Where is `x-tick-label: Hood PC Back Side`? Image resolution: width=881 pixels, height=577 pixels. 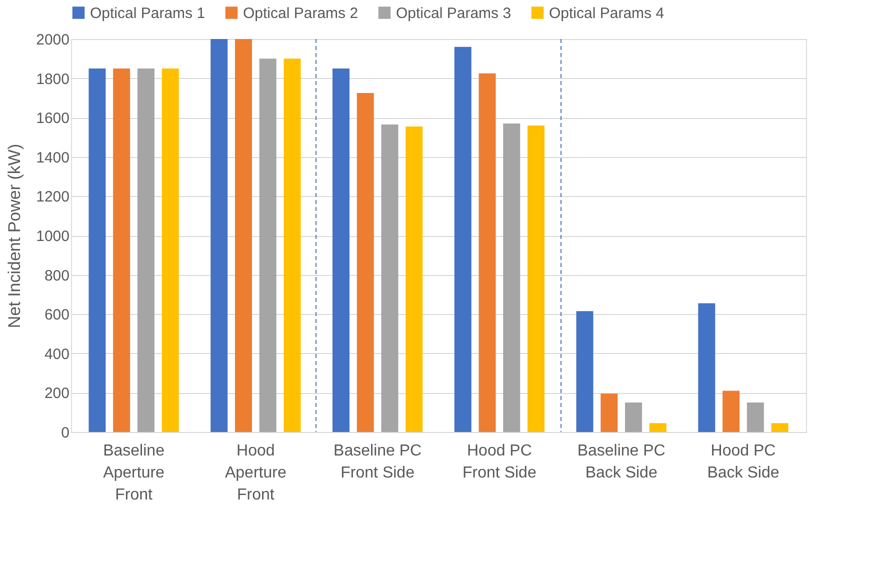 x-tick-label: Hood PC Back Side is located at coordinates (743, 462).